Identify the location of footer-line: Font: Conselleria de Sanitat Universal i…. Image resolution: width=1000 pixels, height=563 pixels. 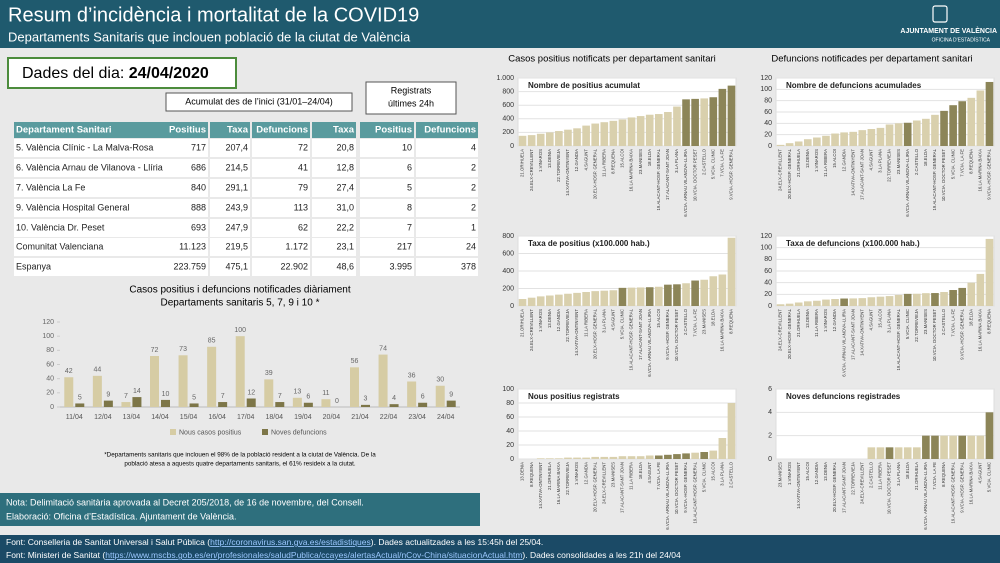
(274, 542).